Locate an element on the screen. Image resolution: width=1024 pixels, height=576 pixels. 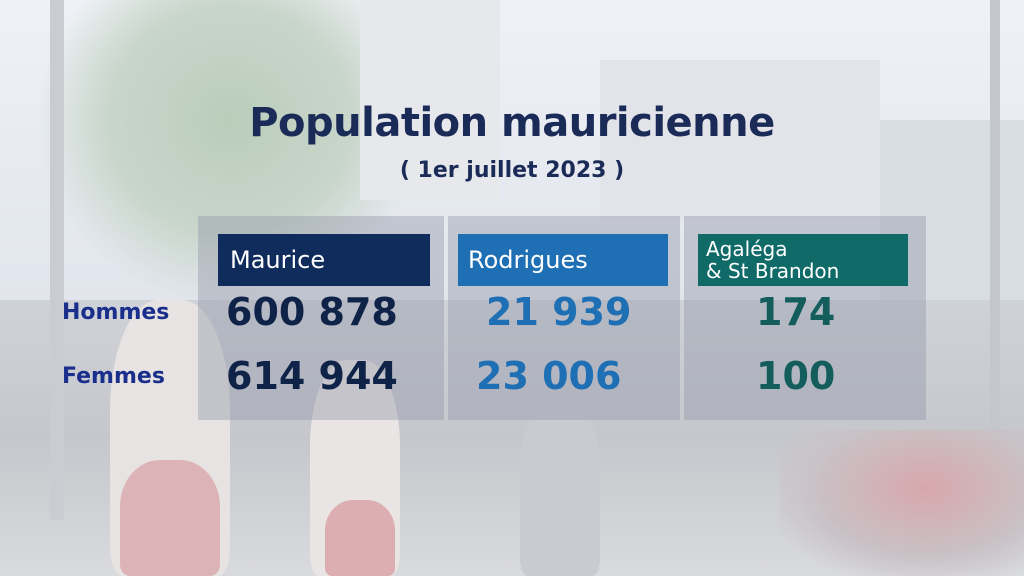
header-agalega: Agaléga & St Brandon is located at coordinates (803, 260).